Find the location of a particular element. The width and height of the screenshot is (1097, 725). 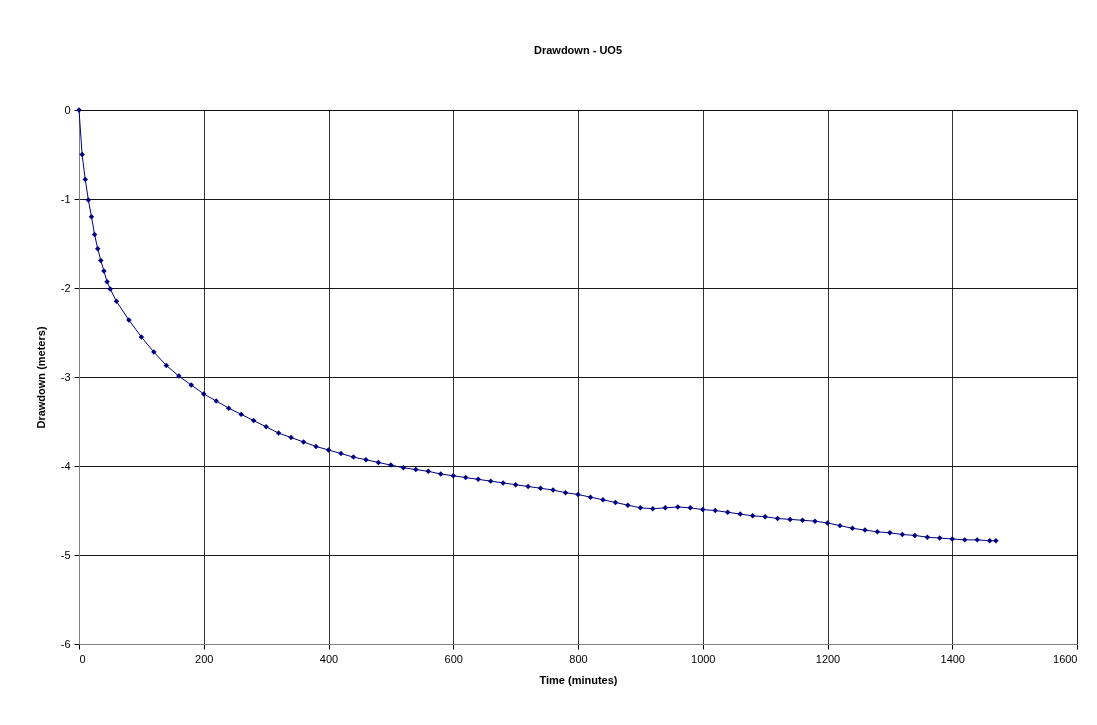

x-tick-label: 600 is located at coordinates (453, 658).